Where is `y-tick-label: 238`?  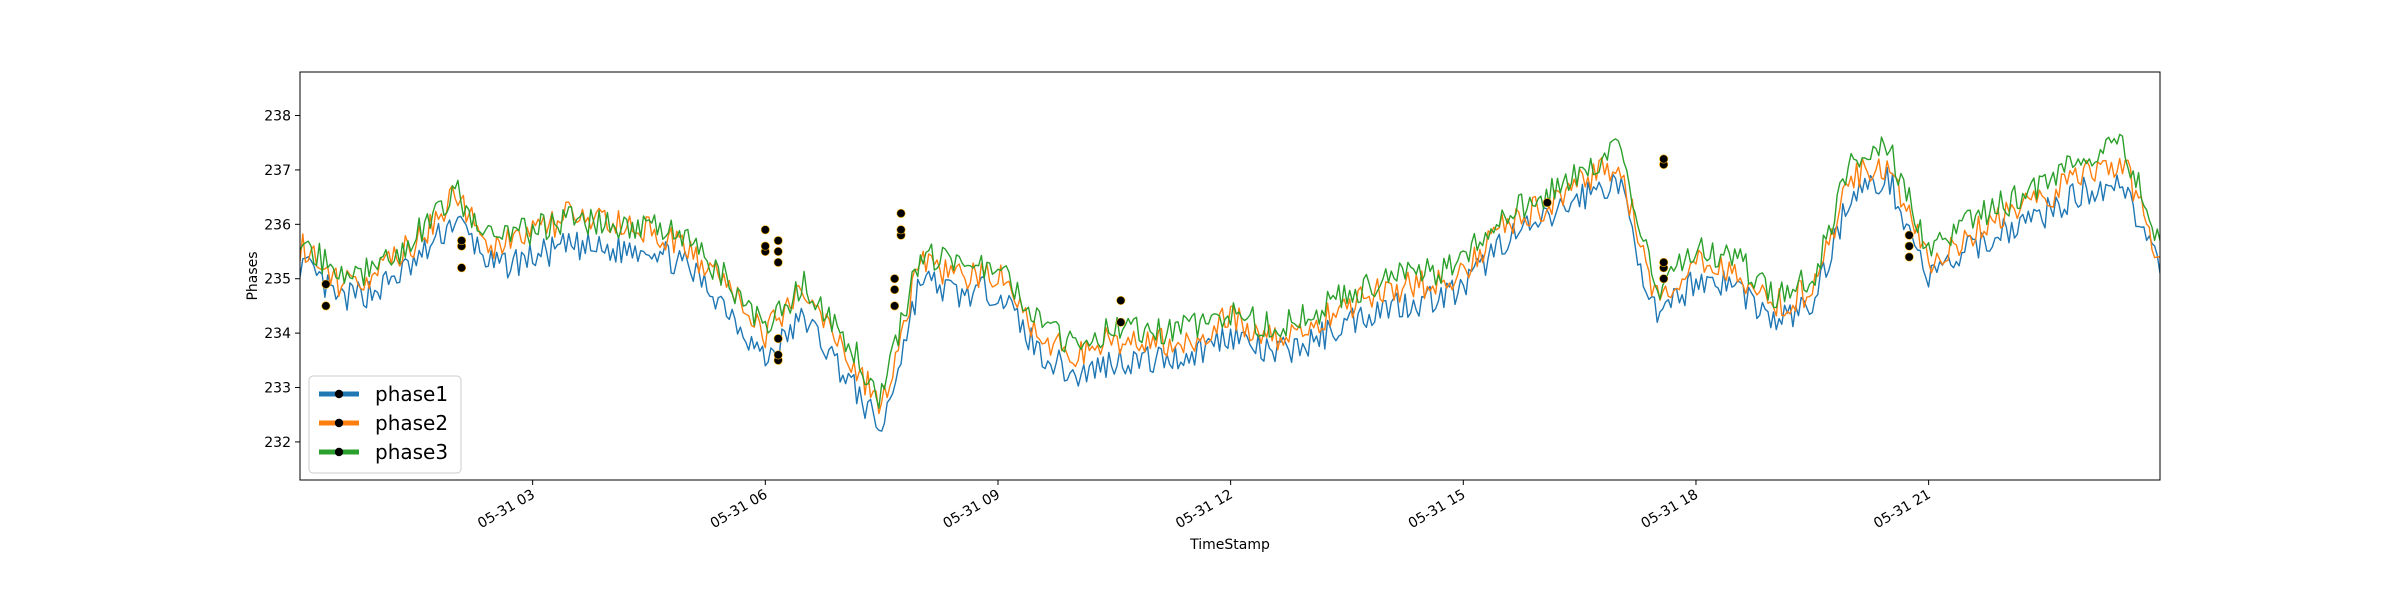 y-tick-label: 238 is located at coordinates (277, 117).